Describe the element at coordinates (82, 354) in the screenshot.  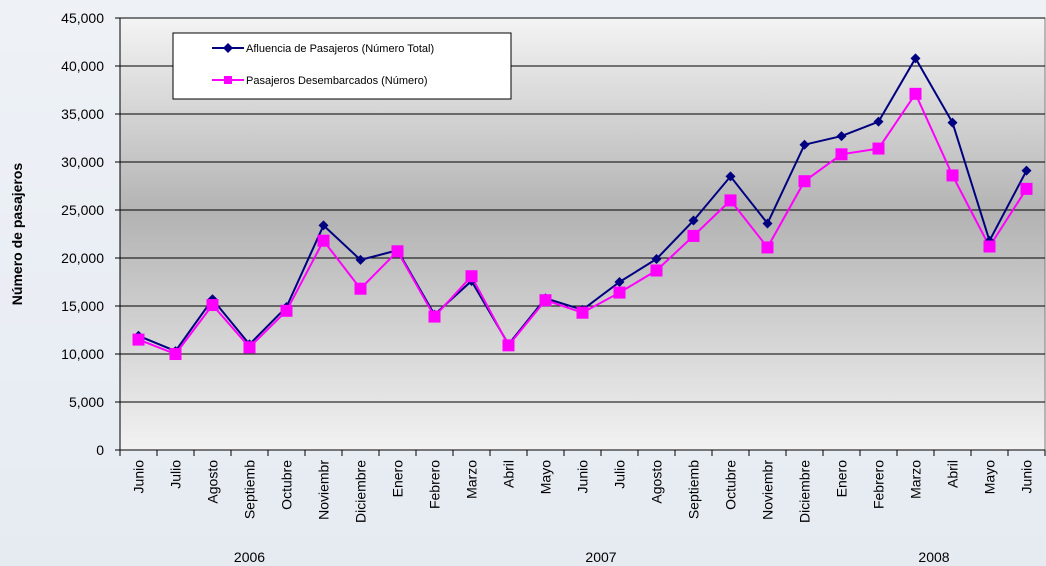
I see `y-tick-label: 10,000` at that location.